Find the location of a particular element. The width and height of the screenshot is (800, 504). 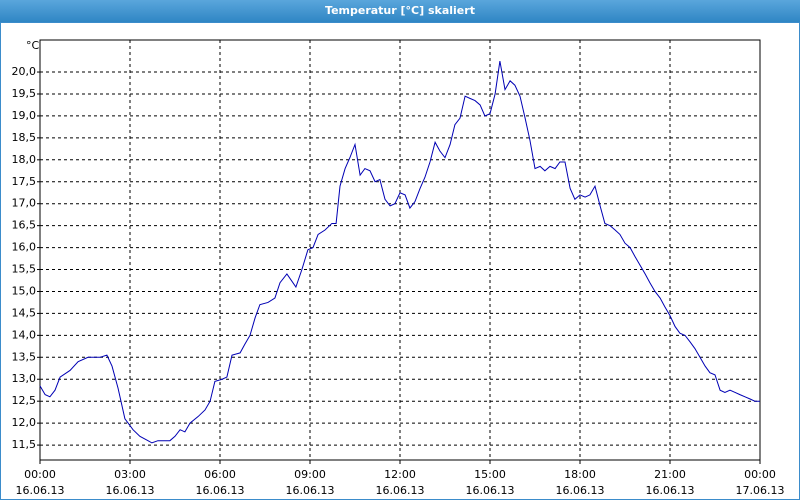

x-tick-label: 09:00 is located at coordinates (310, 474).